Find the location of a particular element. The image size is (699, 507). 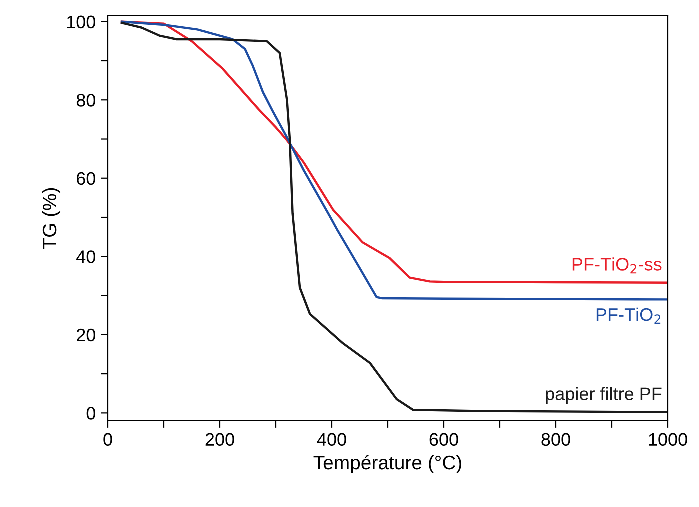

y-axis-title: TG (%) is located at coordinates (51, 219).